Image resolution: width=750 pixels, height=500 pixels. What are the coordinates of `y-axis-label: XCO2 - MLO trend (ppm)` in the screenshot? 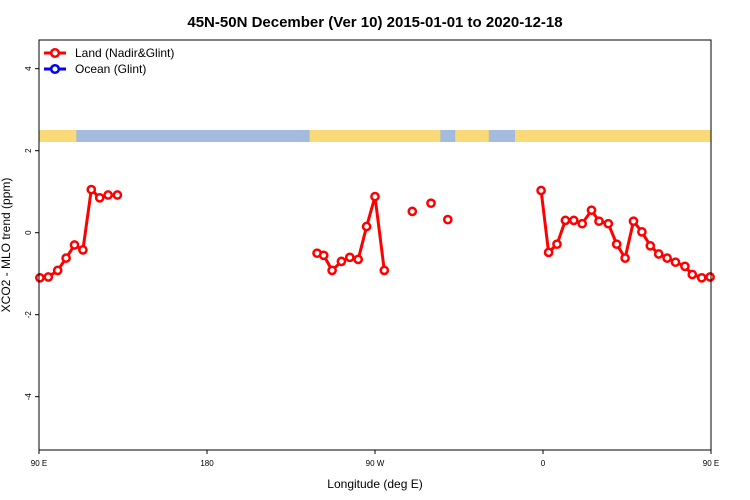 It's located at (6, 245).